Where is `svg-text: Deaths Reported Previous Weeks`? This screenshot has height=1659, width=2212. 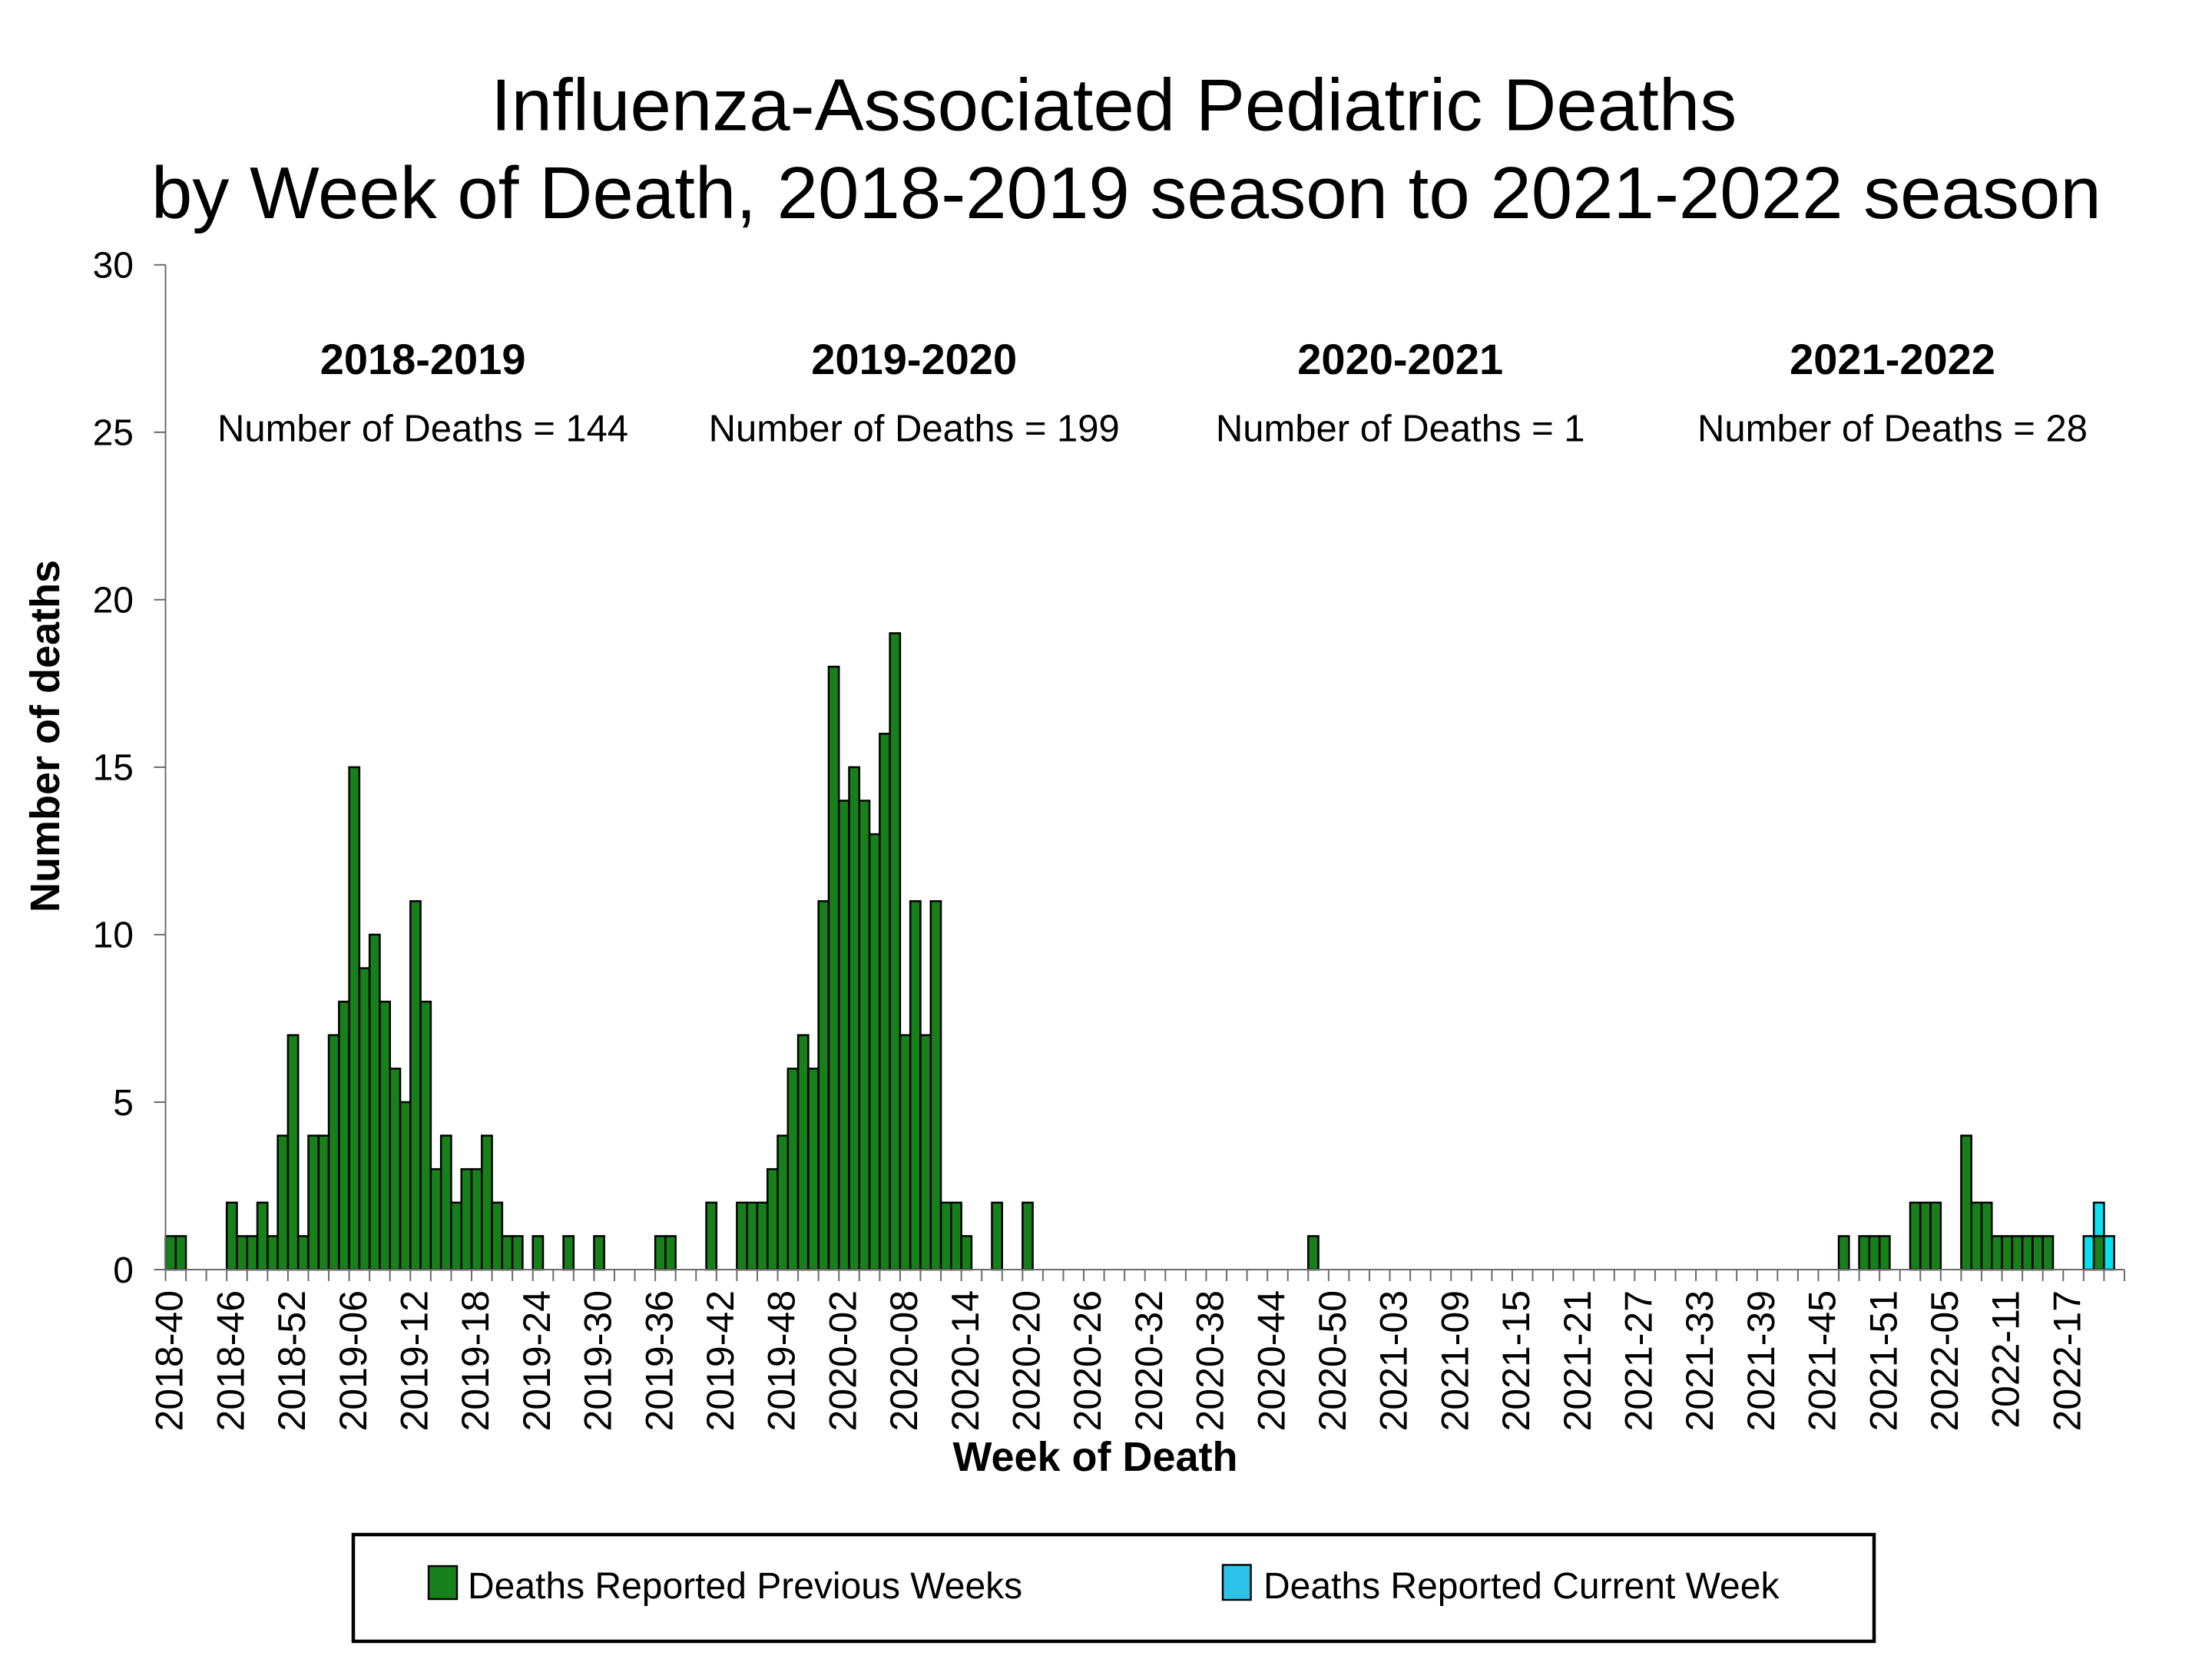
svg-text: Deaths Reported Previous Weeks is located at coordinates (745, 1587).